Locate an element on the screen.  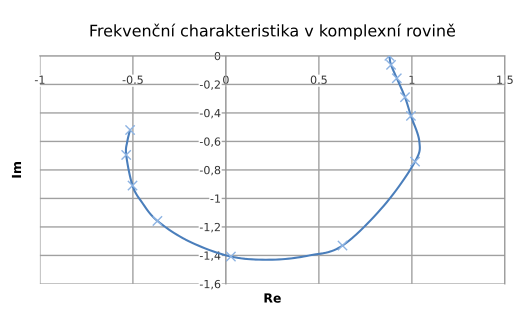
y-tick-label: -0,6 is located at coordinates (210, 142).